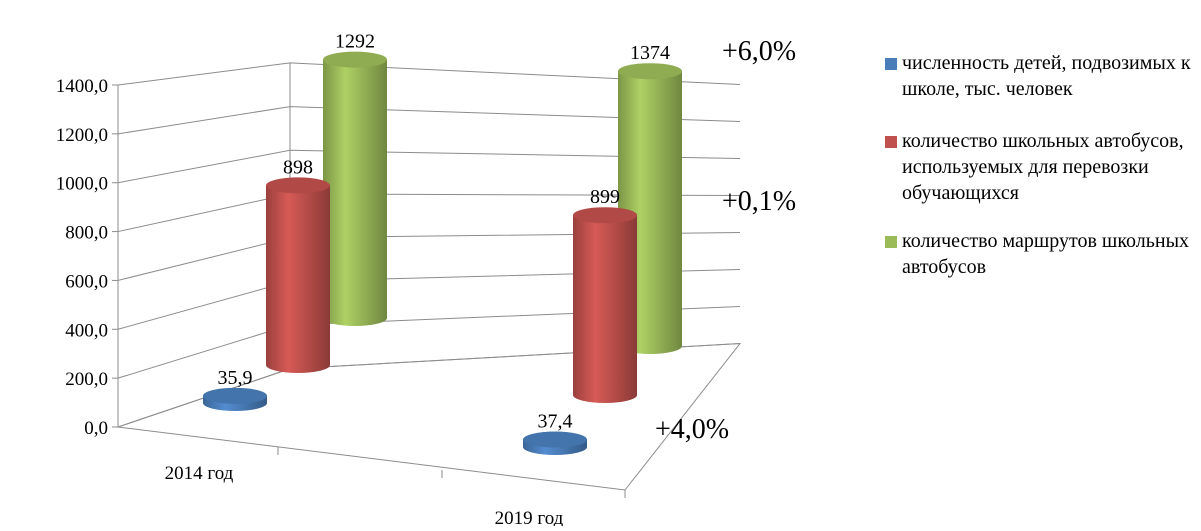 The height and width of the screenshot is (531, 1201). I want to click on legend-item-routes: количество маршрутов школьных автобусов, so click(1040, 254).